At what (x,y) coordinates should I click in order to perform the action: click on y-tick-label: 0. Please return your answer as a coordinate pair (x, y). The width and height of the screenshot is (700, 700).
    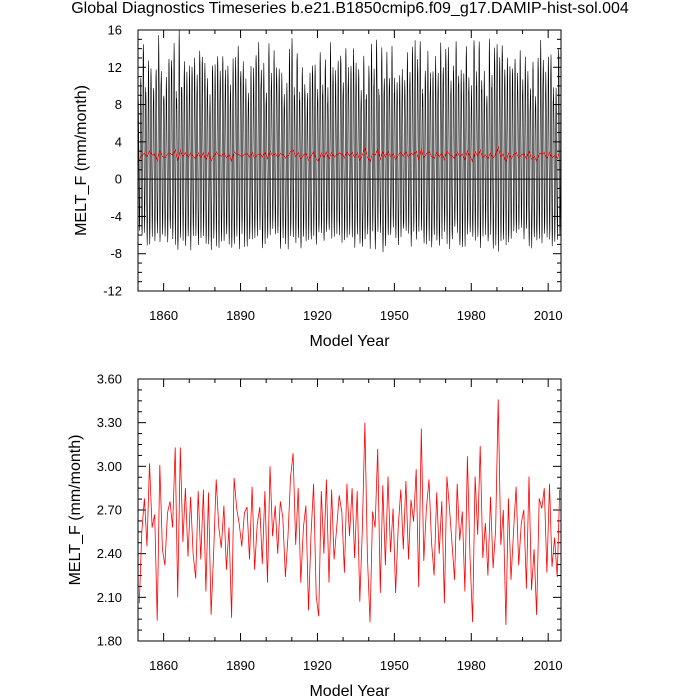
    Looking at the image, I should click on (118, 179).